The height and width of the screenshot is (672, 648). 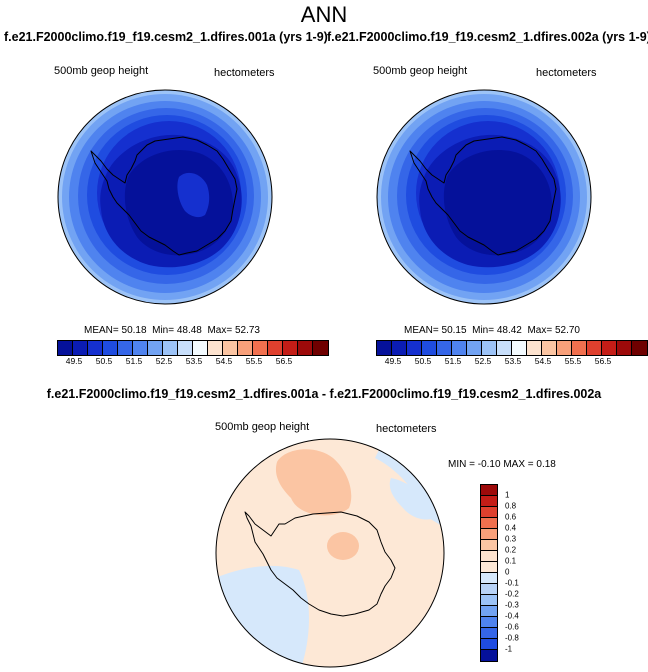 What do you see at coordinates (74, 361) in the screenshot?
I see `colorbar-tick-label: 49.5` at bounding box center [74, 361].